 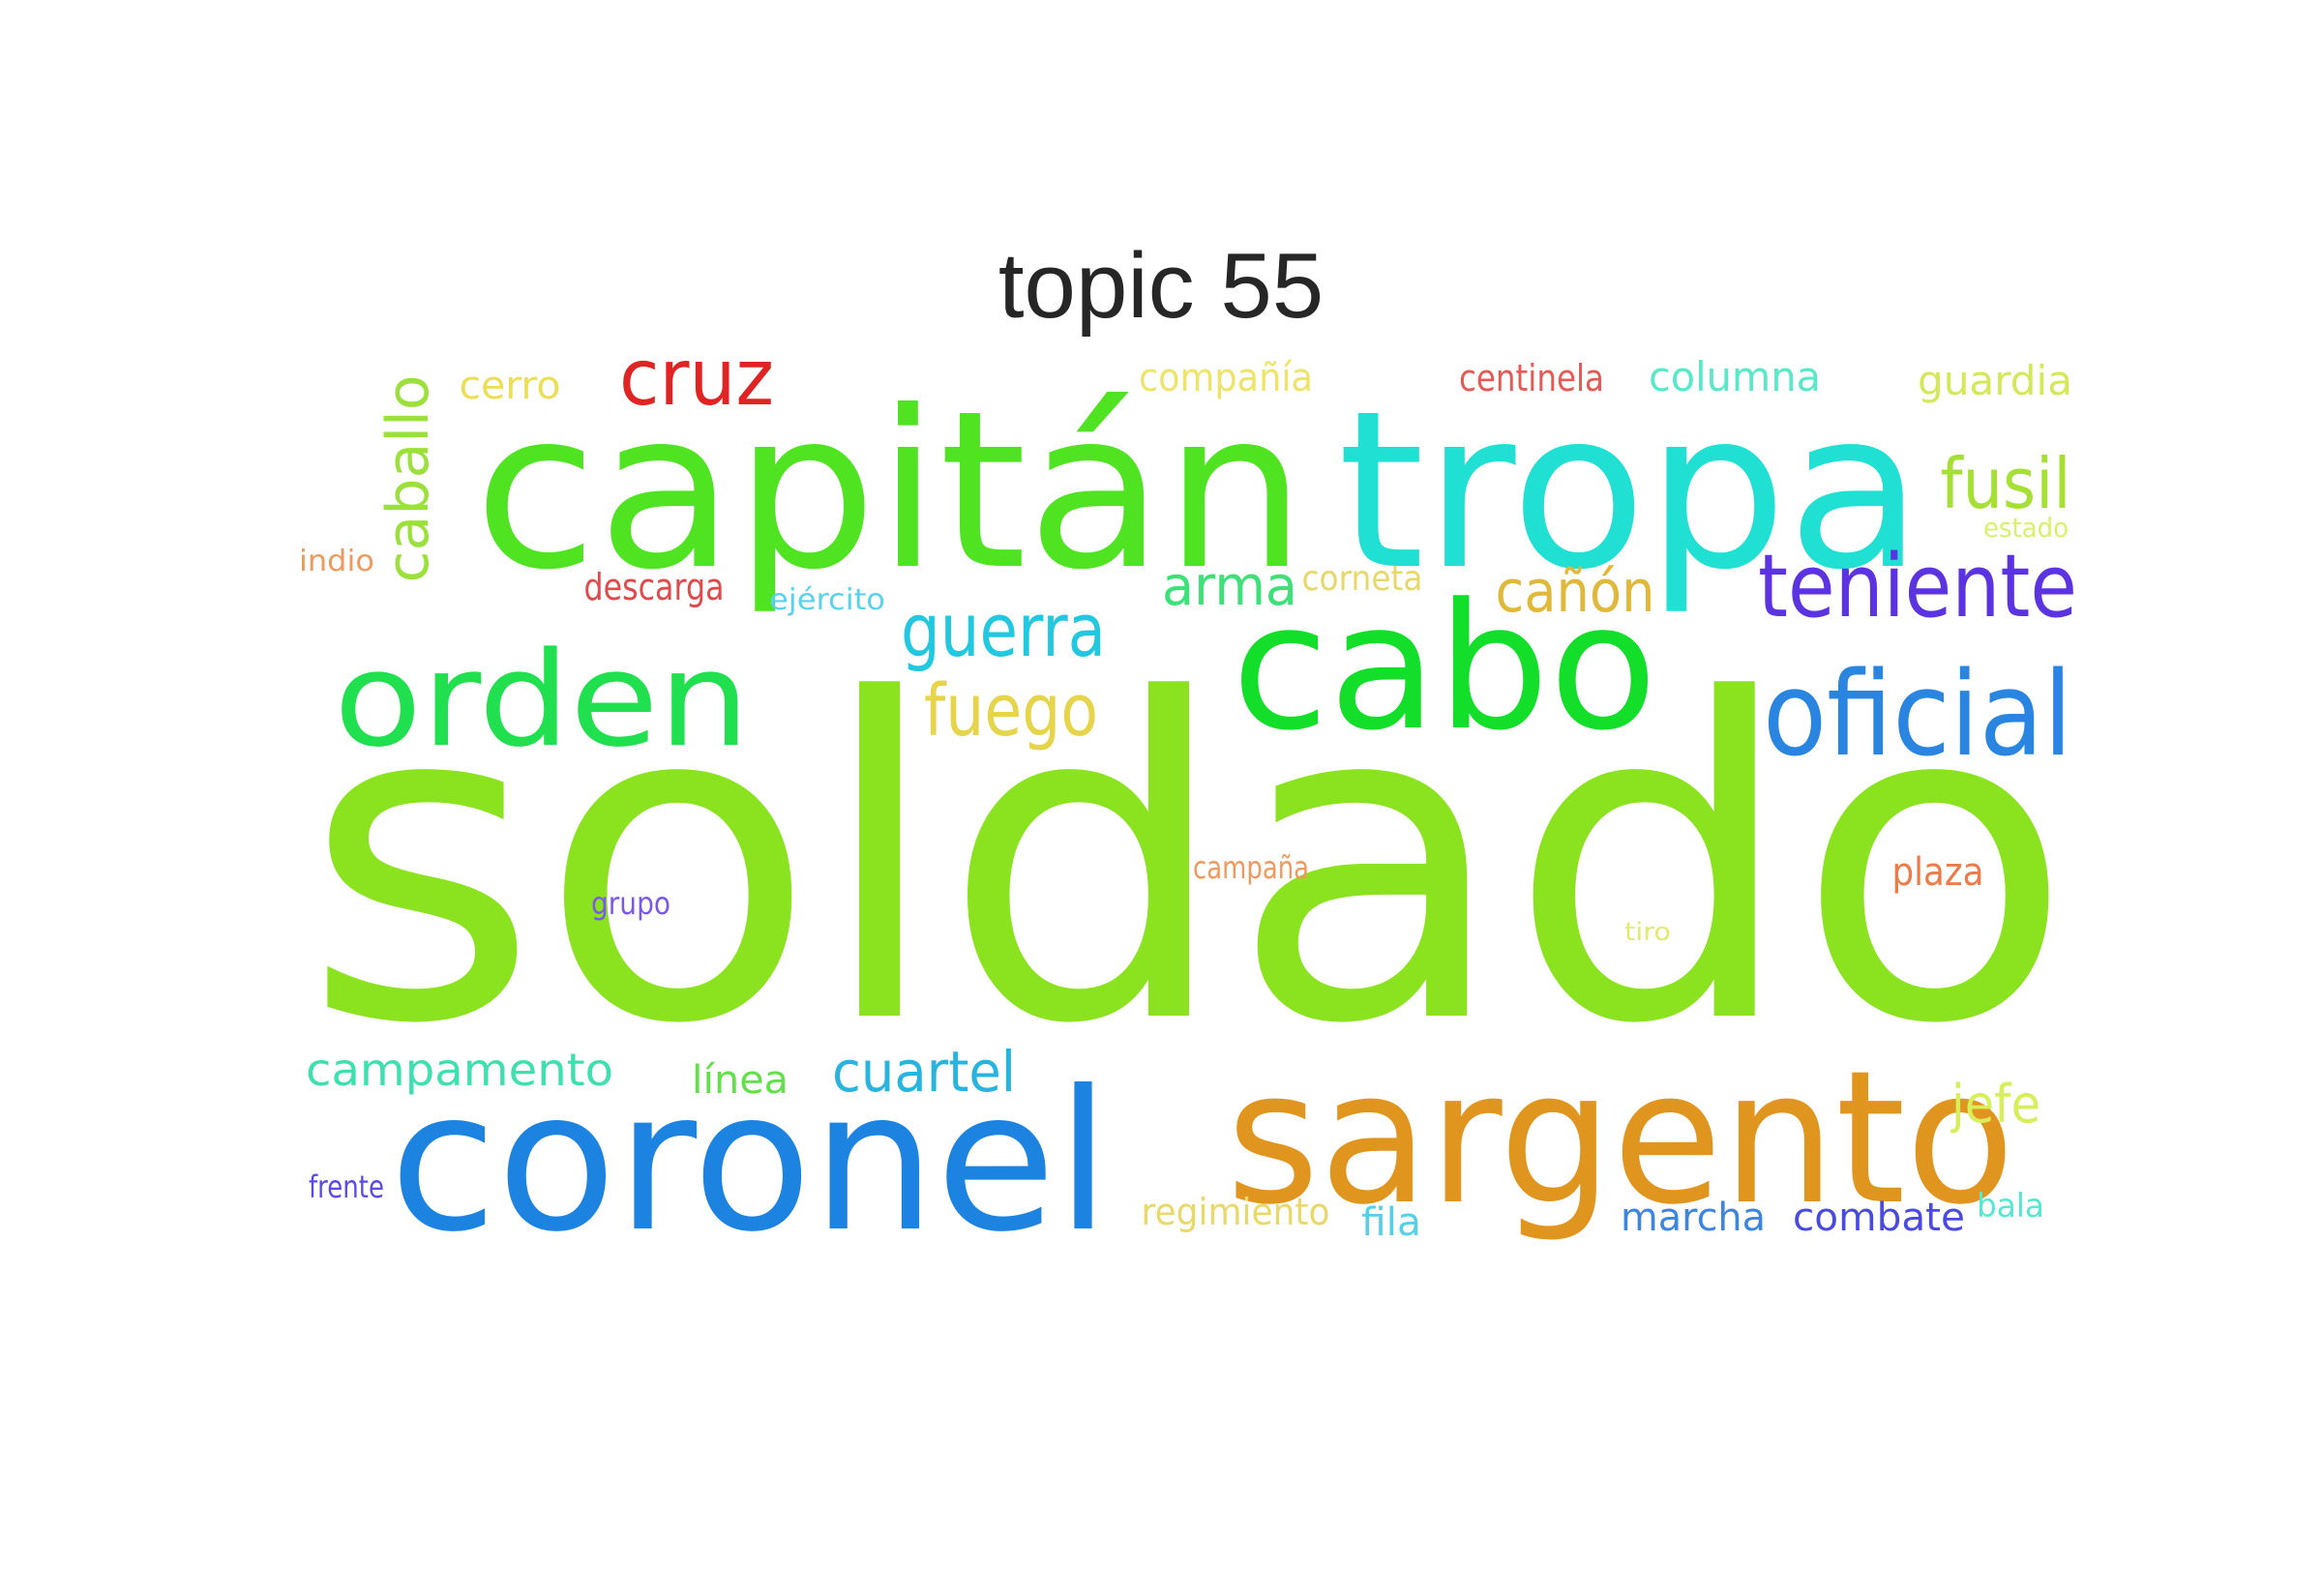 What do you see at coordinates (2026, 528) in the screenshot?
I see `word-estado: estado` at bounding box center [2026, 528].